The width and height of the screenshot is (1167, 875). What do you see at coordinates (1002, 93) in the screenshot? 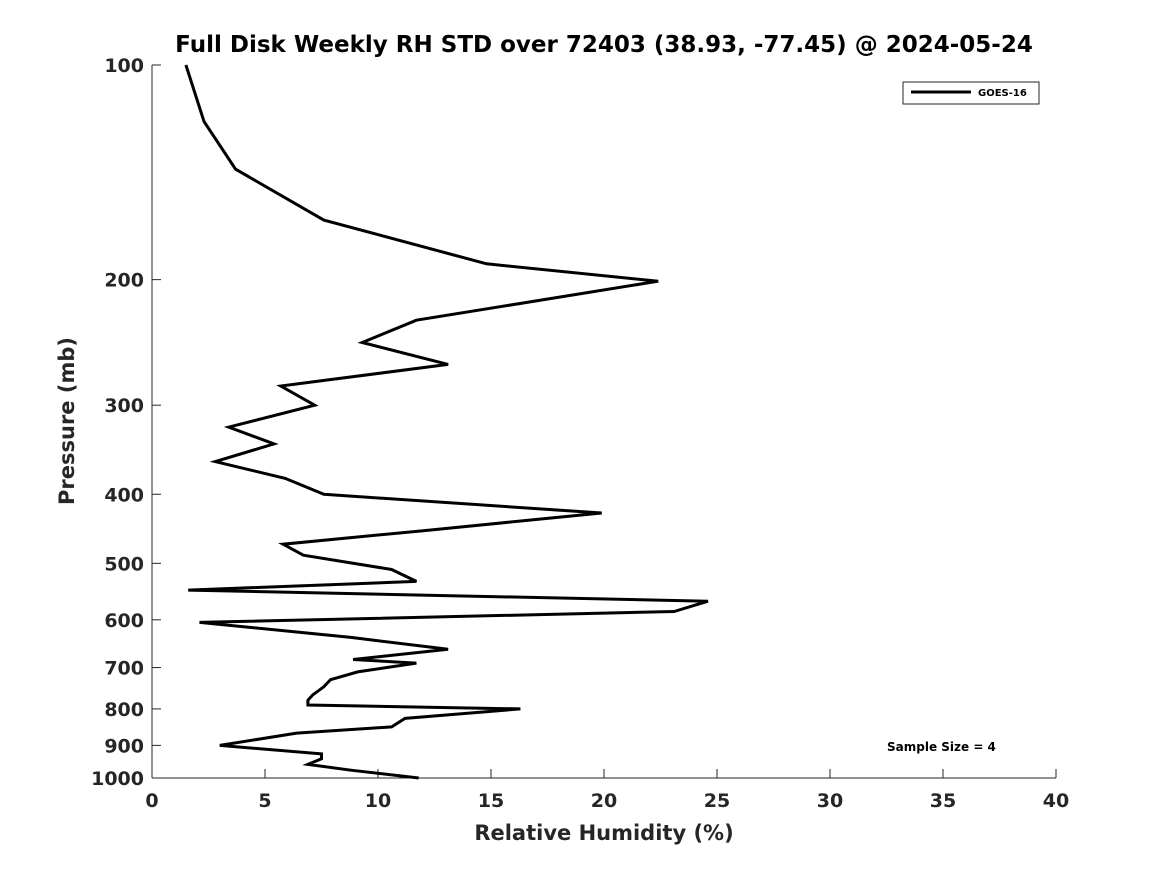
I see `legend-label-goes-16: GOES-16` at bounding box center [1002, 93].